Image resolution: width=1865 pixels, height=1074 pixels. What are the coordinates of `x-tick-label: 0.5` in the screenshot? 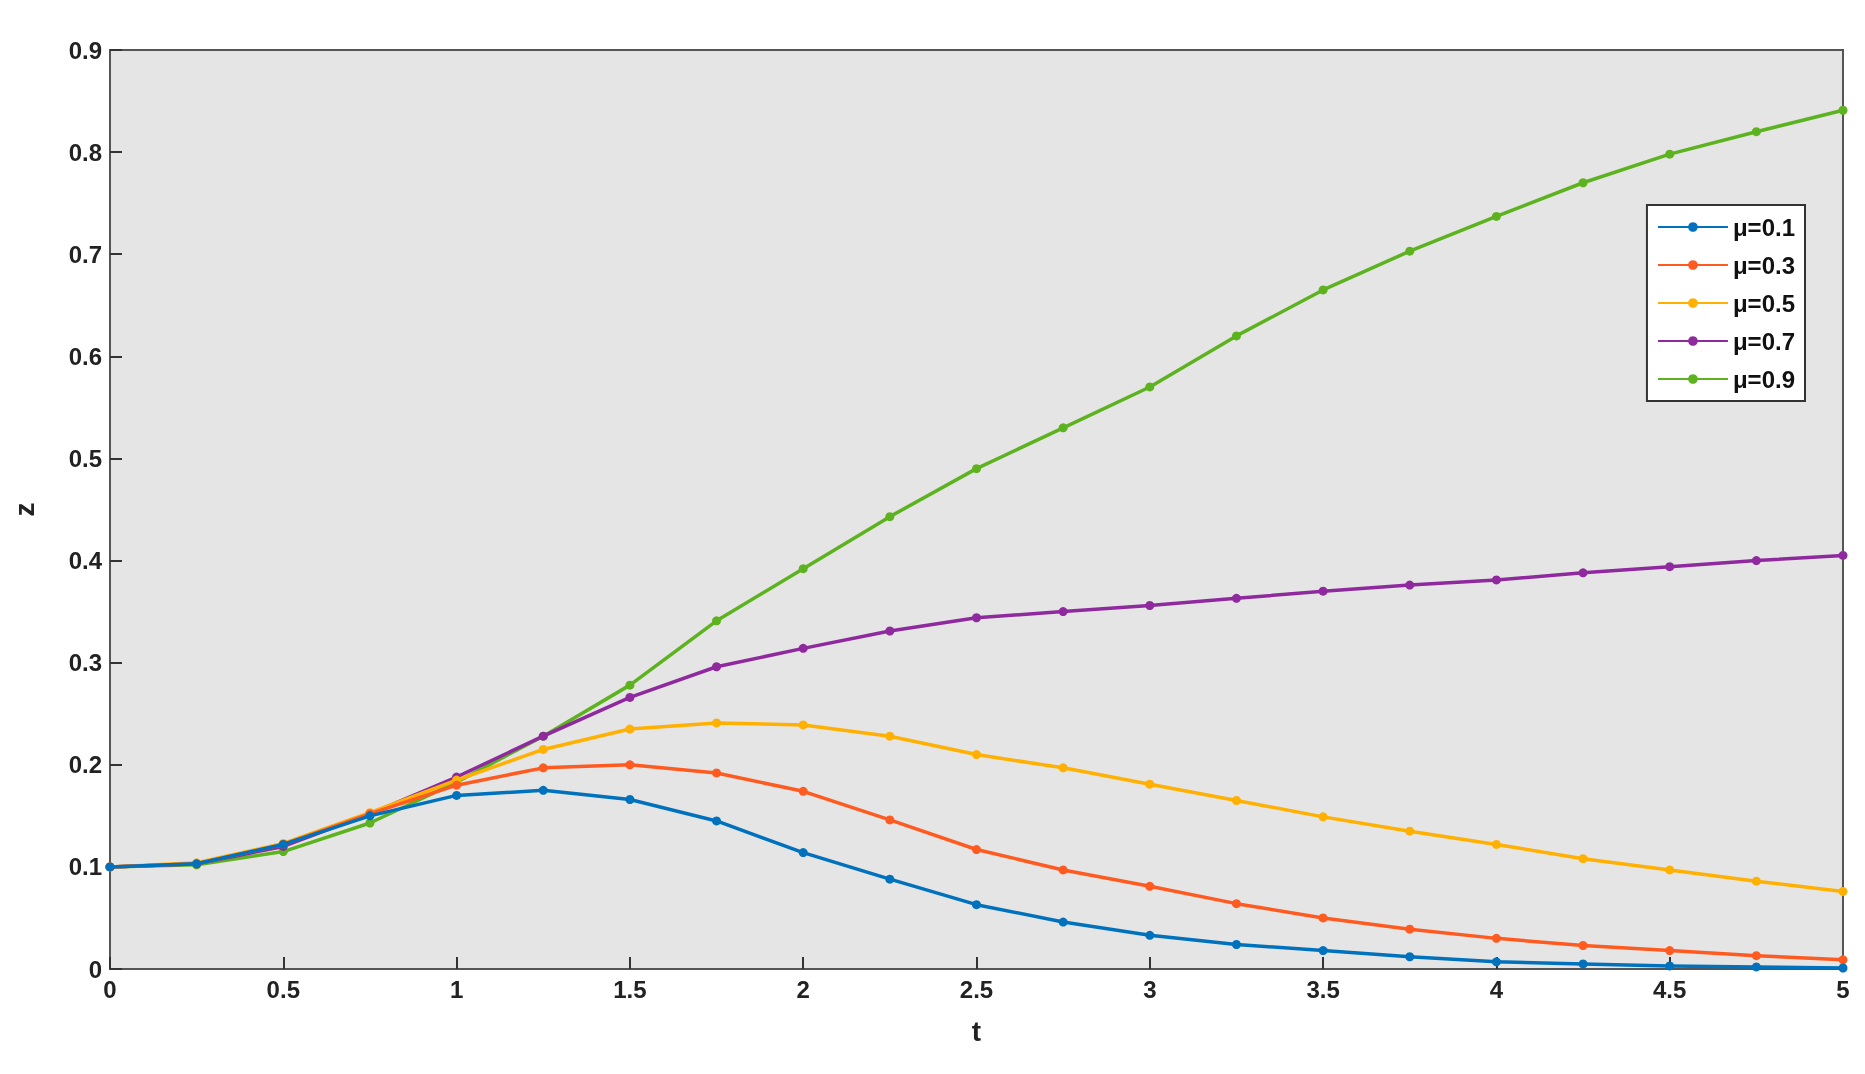 It's located at (283, 989).